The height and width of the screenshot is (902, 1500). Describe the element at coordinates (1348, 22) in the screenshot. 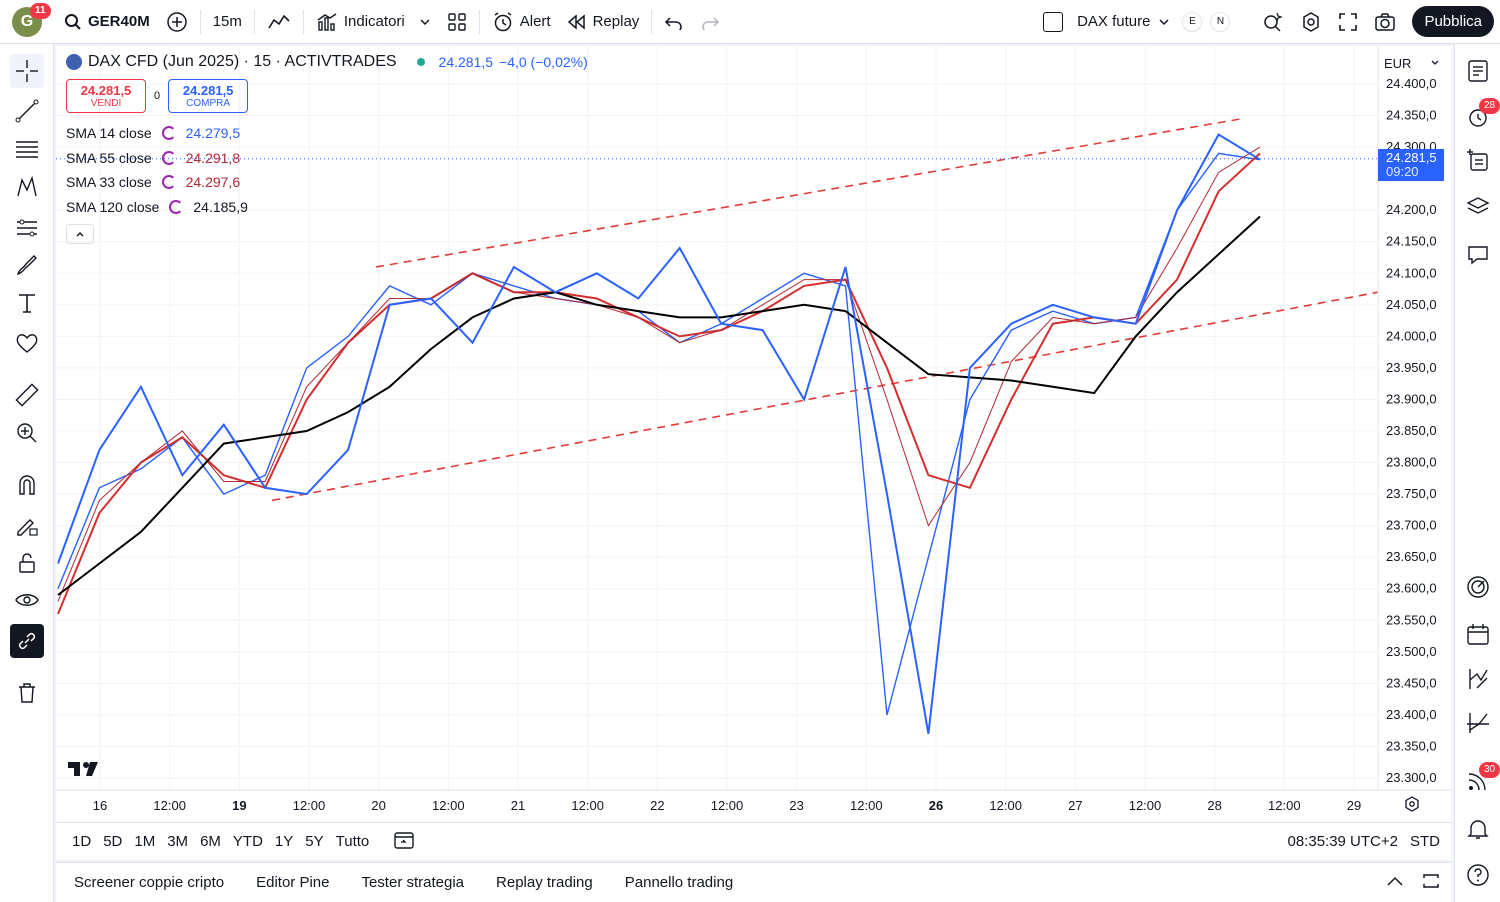

I see `fullscreen-button` at that location.